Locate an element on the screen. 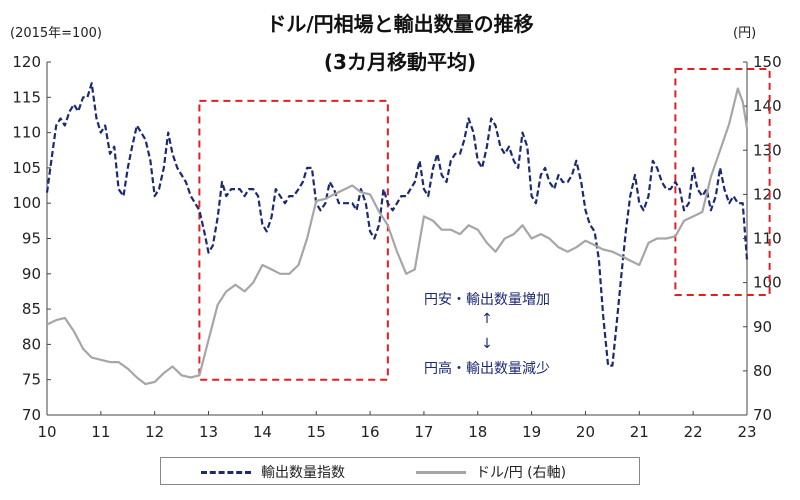 The height and width of the screenshot is (500, 800). x-tick-label: 13 is located at coordinates (208, 432).